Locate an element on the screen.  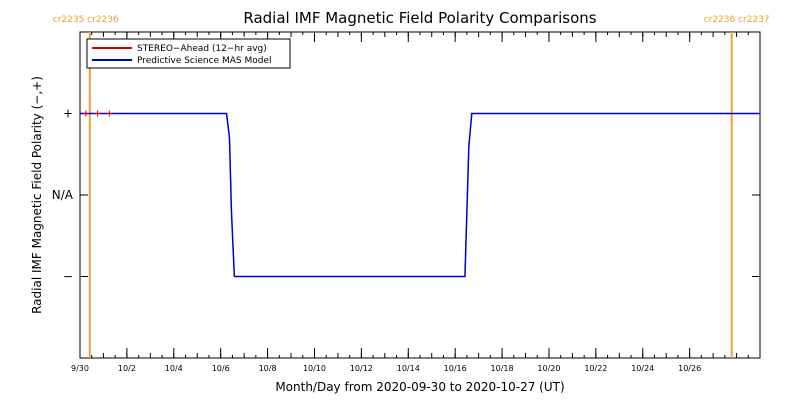
y-tick-label: N/A is located at coordinates (63, 195).